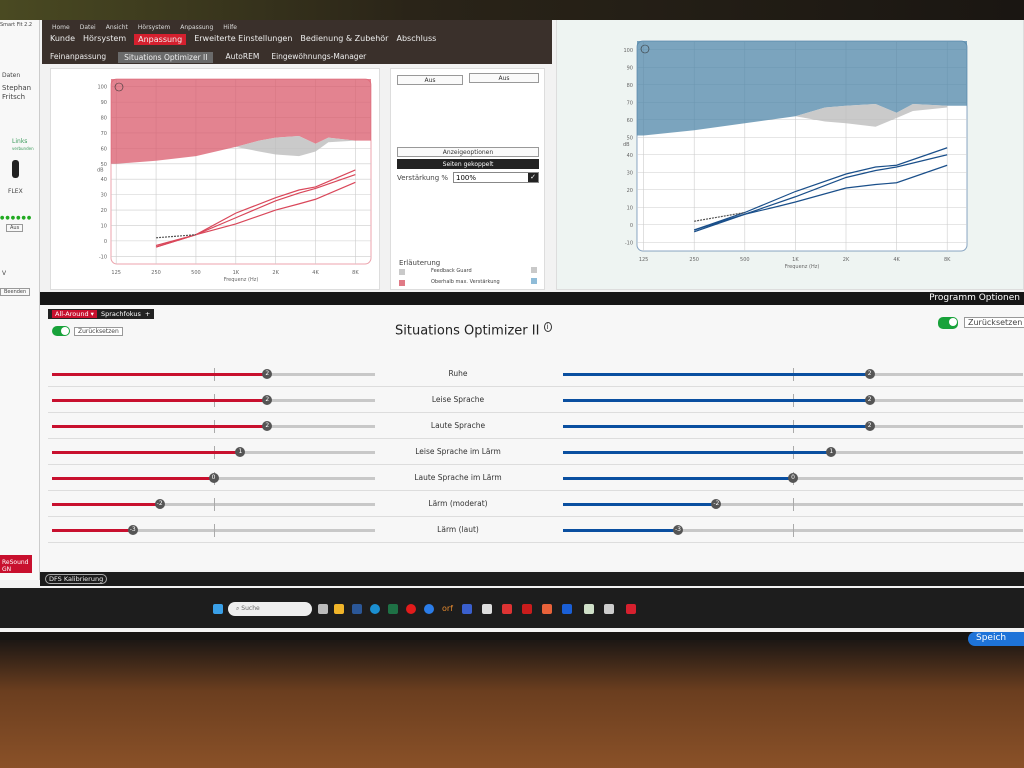  What do you see at coordinates (974, 298) in the screenshot?
I see `program-options-label: Programm Optionen` at bounding box center [974, 298].